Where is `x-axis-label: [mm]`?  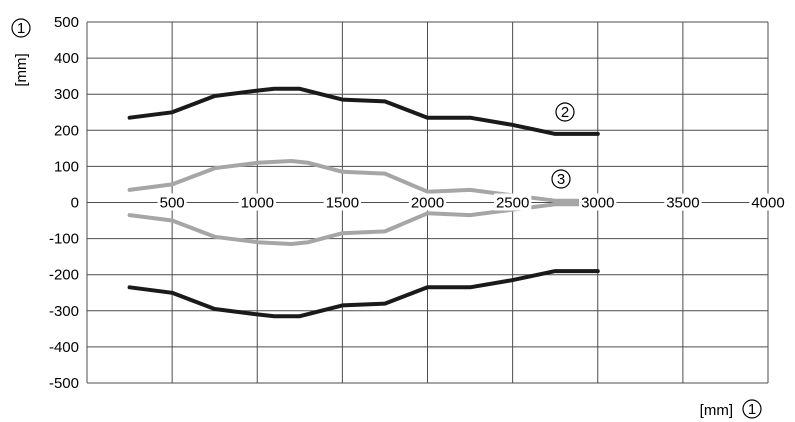 x-axis-label: [mm] is located at coordinates (716, 410).